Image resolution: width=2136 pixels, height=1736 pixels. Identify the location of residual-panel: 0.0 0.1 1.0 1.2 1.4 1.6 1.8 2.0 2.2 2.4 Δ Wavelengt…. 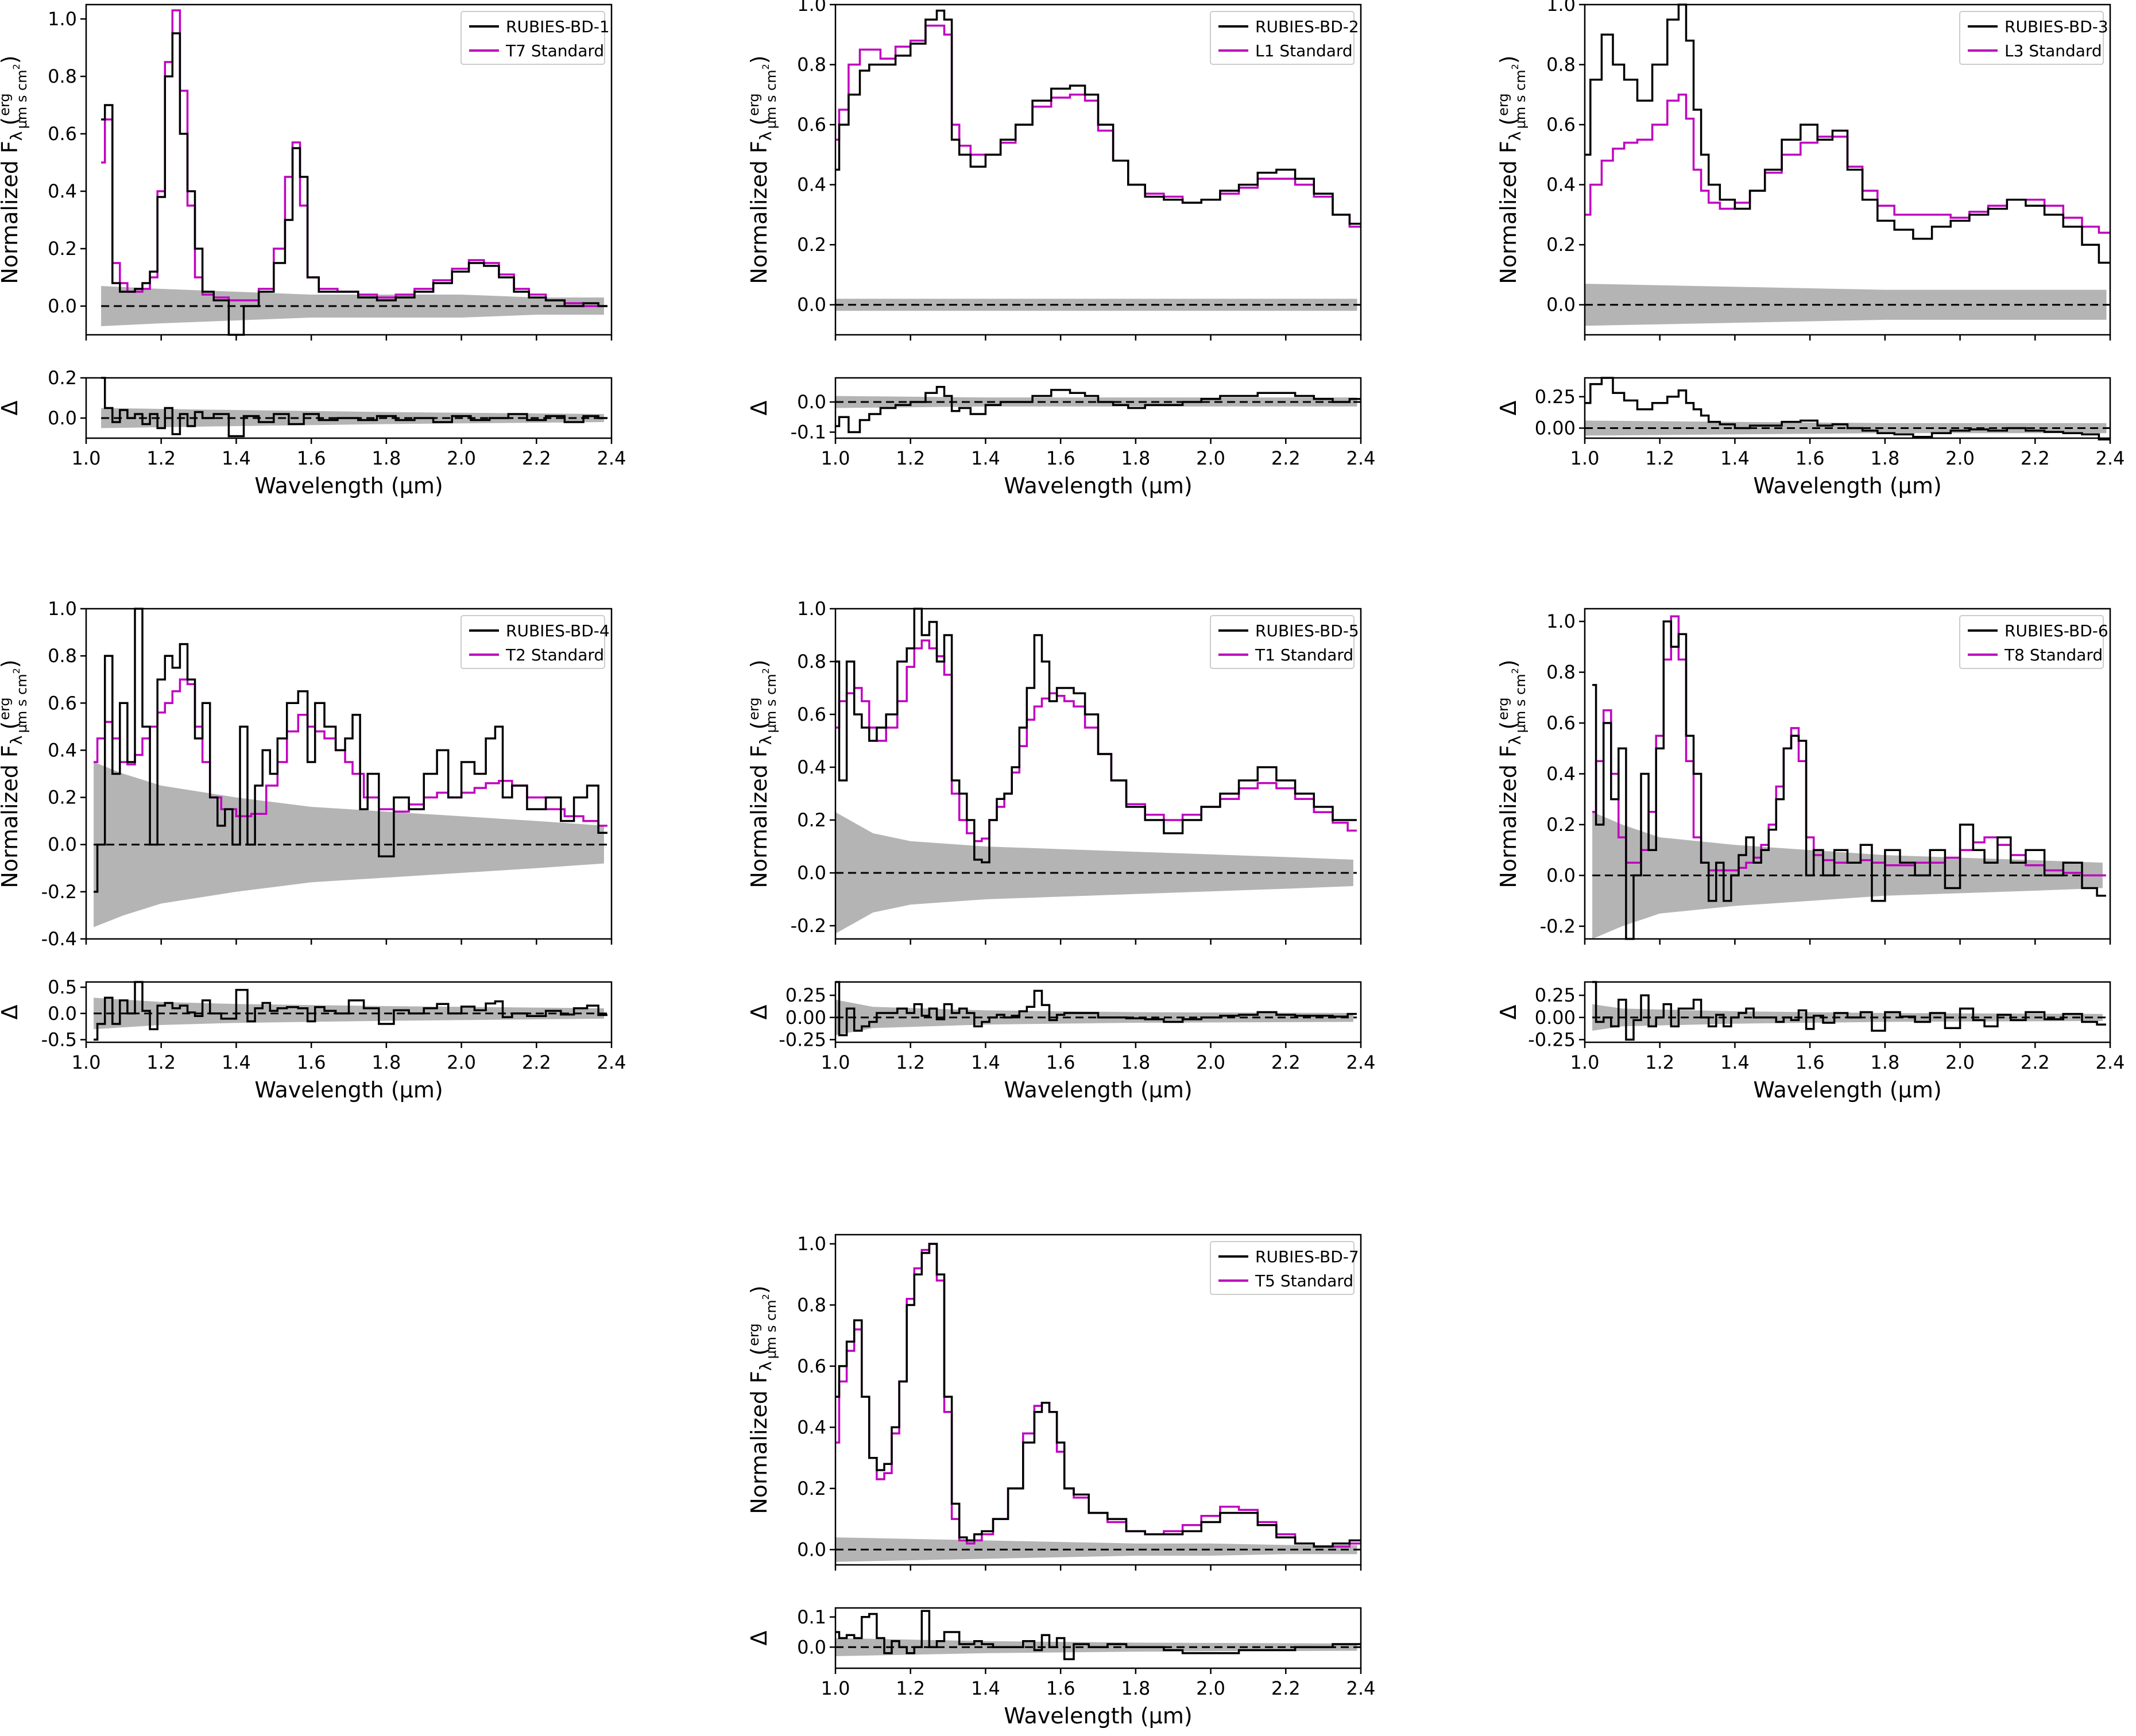
(1061, 1667).